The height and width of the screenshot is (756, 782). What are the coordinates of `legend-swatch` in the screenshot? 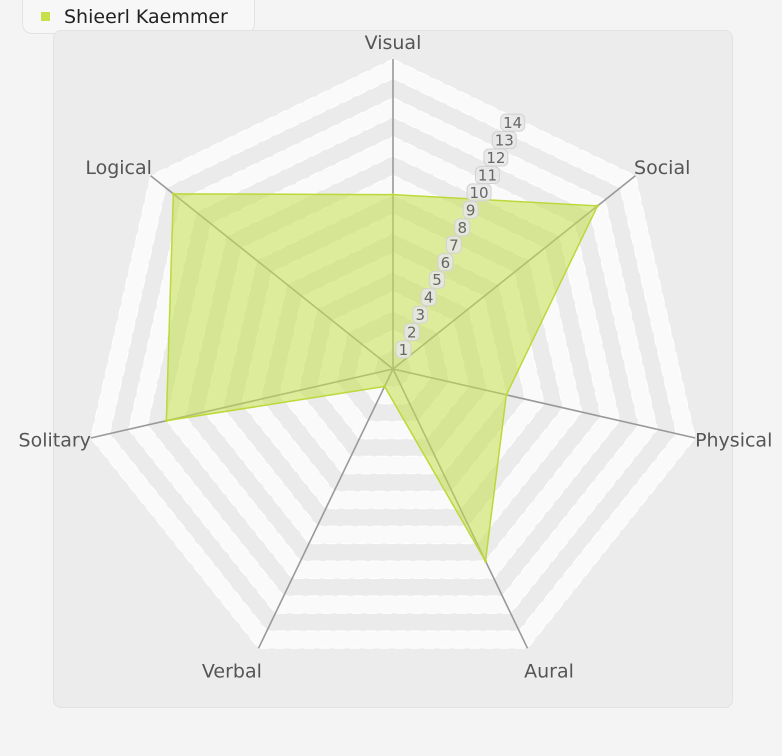 It's located at (45, 16).